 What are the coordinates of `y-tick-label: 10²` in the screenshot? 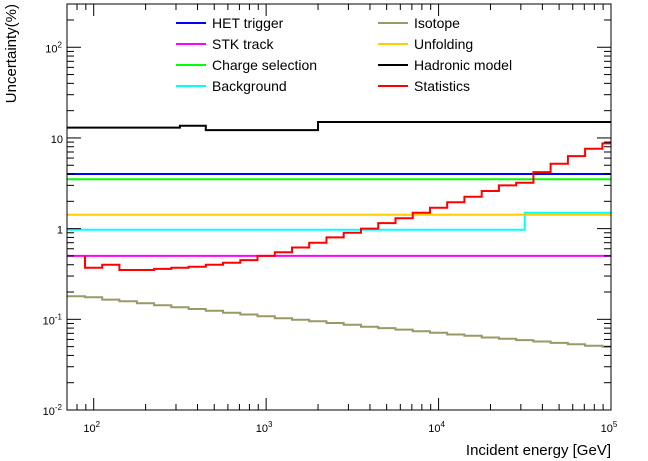 It's located at (53, 47).